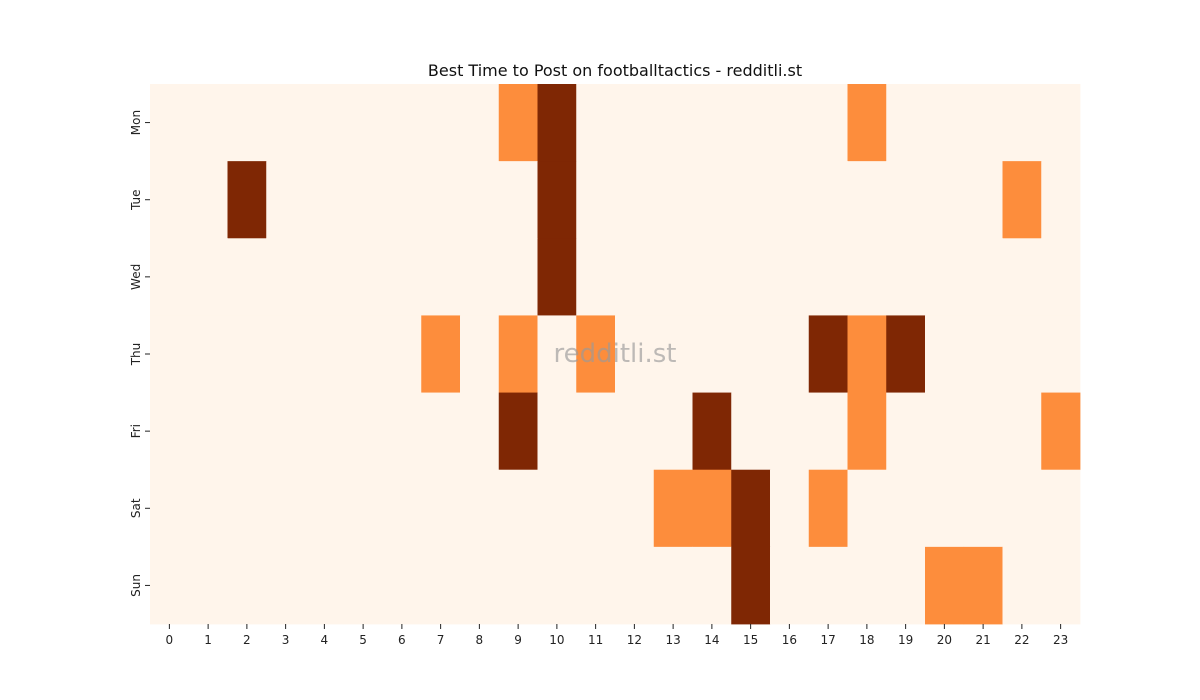 Image resolution: width=1200 pixels, height=700 pixels. Describe the element at coordinates (866, 640) in the screenshot. I see `x-tick-label: 18` at that location.